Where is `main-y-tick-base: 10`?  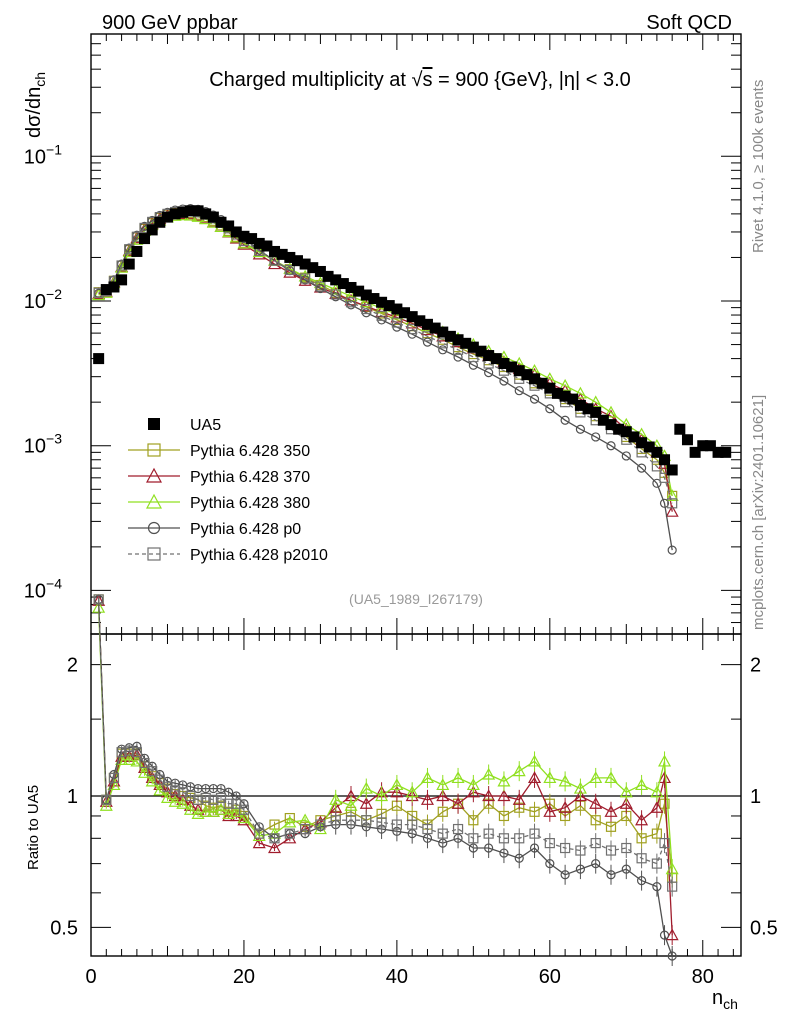
main-y-tick-base: 10 is located at coordinates (35, 447).